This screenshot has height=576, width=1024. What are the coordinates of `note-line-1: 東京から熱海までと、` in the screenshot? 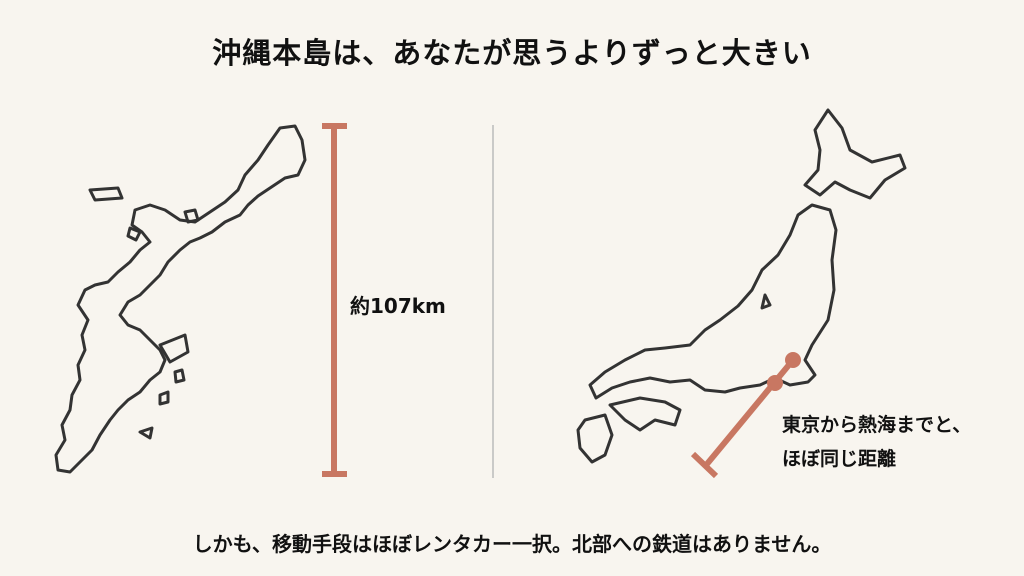 It's located at (877, 425).